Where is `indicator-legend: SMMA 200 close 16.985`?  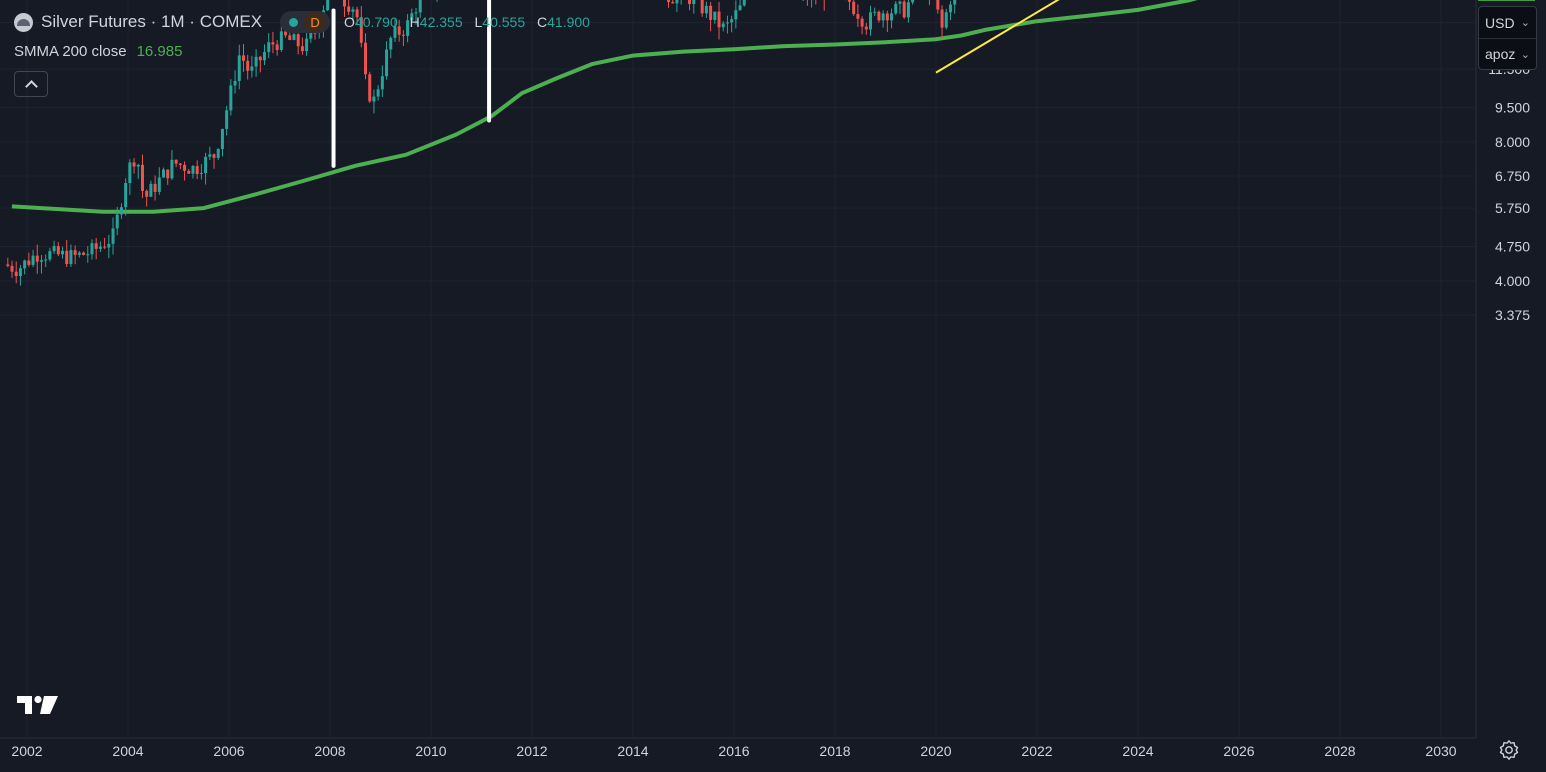 indicator-legend: SMMA 200 close 16.985 is located at coordinates (98, 51).